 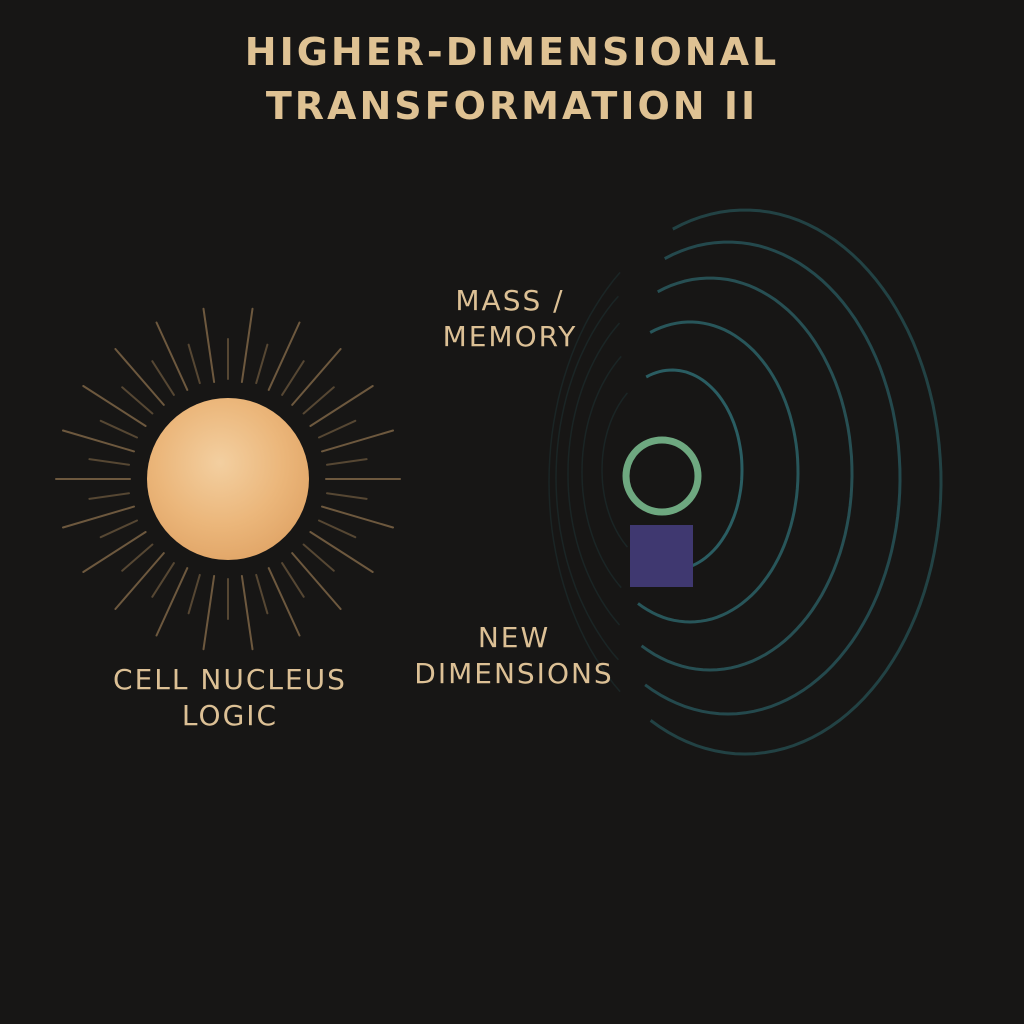 What do you see at coordinates (514, 674) in the screenshot?
I see `new-label-line-2: DIMENSIONS` at bounding box center [514, 674].